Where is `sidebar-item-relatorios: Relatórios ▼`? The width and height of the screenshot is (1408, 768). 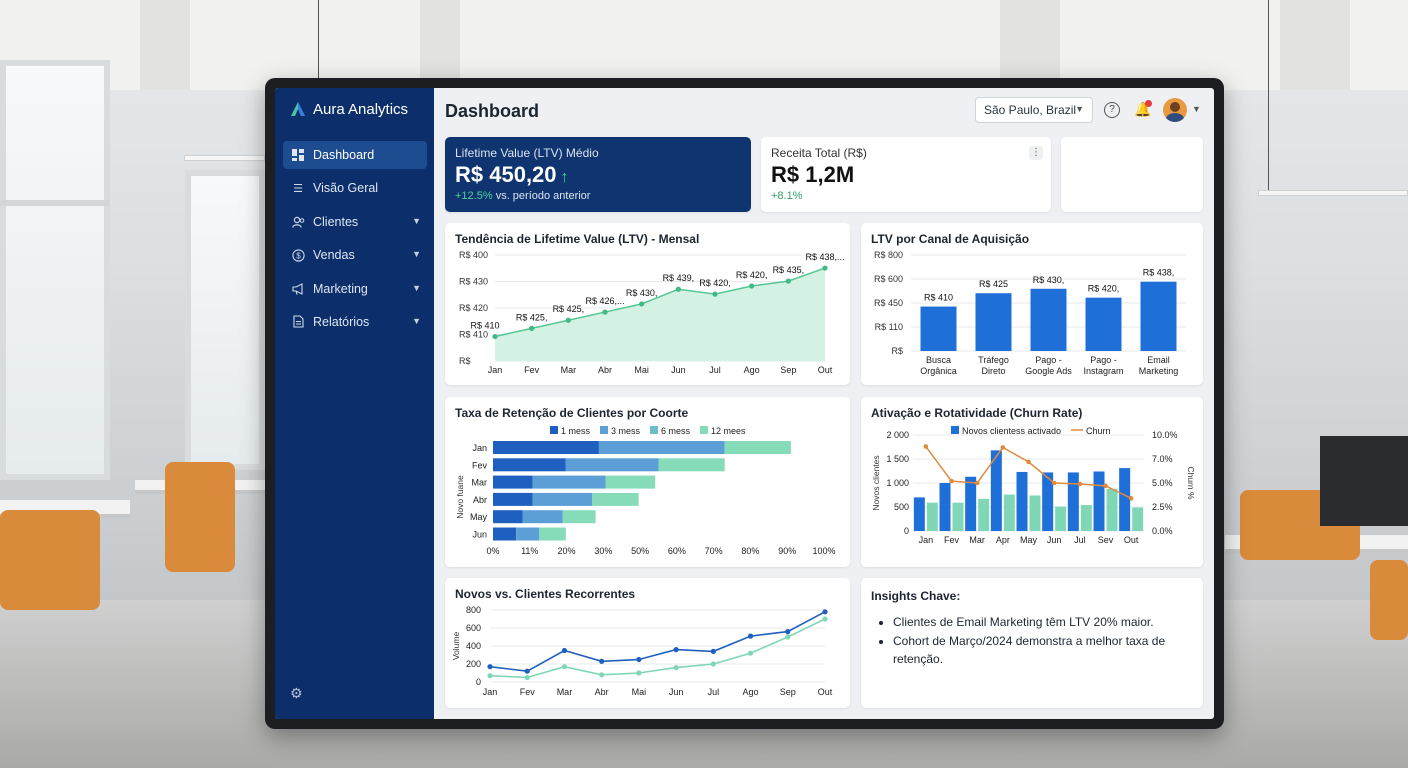 sidebar-item-relatorios: Relatórios ▼ is located at coordinates (355, 322).